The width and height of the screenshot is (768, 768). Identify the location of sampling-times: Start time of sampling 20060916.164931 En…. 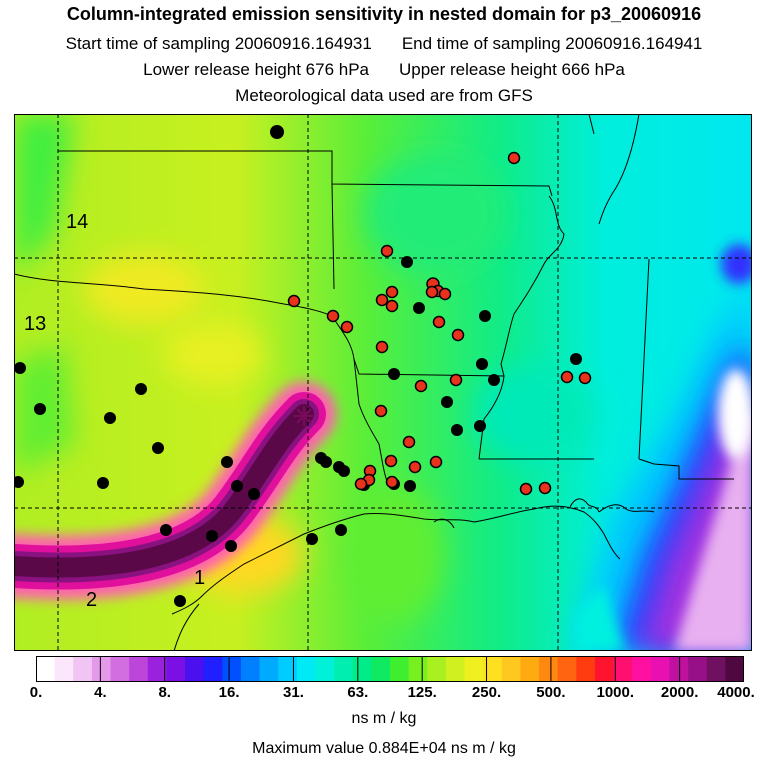
(384, 44).